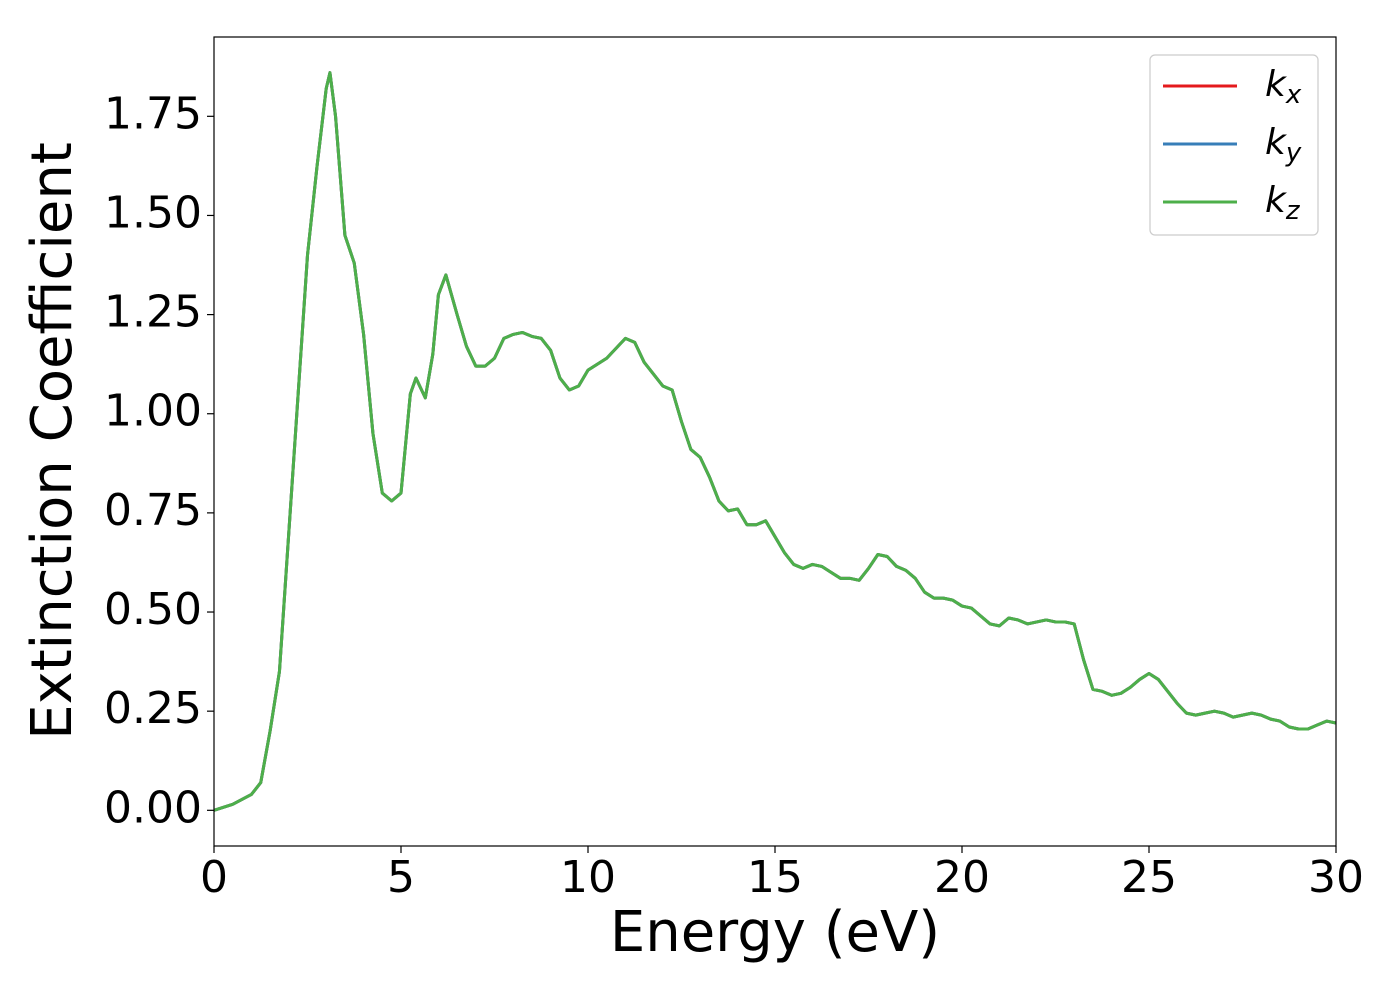 The width and height of the screenshot is (1400, 1000). Describe the element at coordinates (153, 609) in the screenshot. I see `y-tick-label: 0.50` at that location.